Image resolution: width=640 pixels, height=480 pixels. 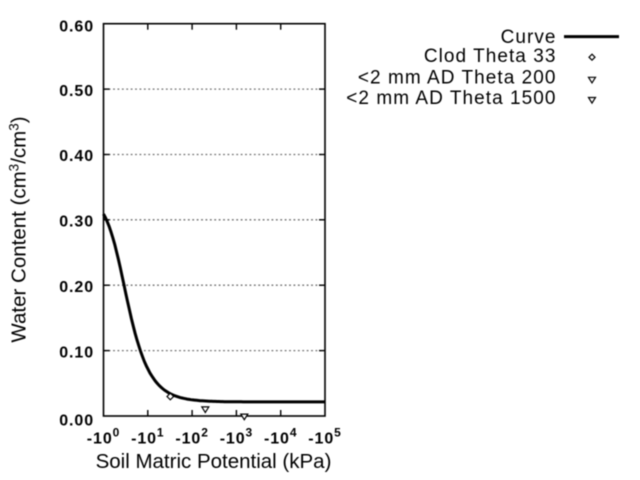 What do you see at coordinates (451, 98) in the screenshot?
I see `svg-text: <2 mm AD Theta 1500` at bounding box center [451, 98].